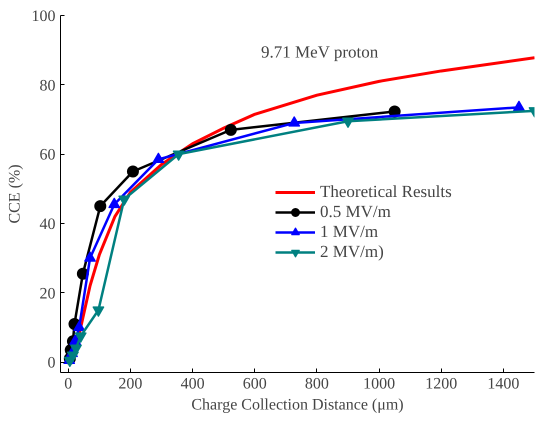 The image size is (539, 422). What do you see at coordinates (68, 384) in the screenshot?
I see `x-tick-label: 0` at bounding box center [68, 384].